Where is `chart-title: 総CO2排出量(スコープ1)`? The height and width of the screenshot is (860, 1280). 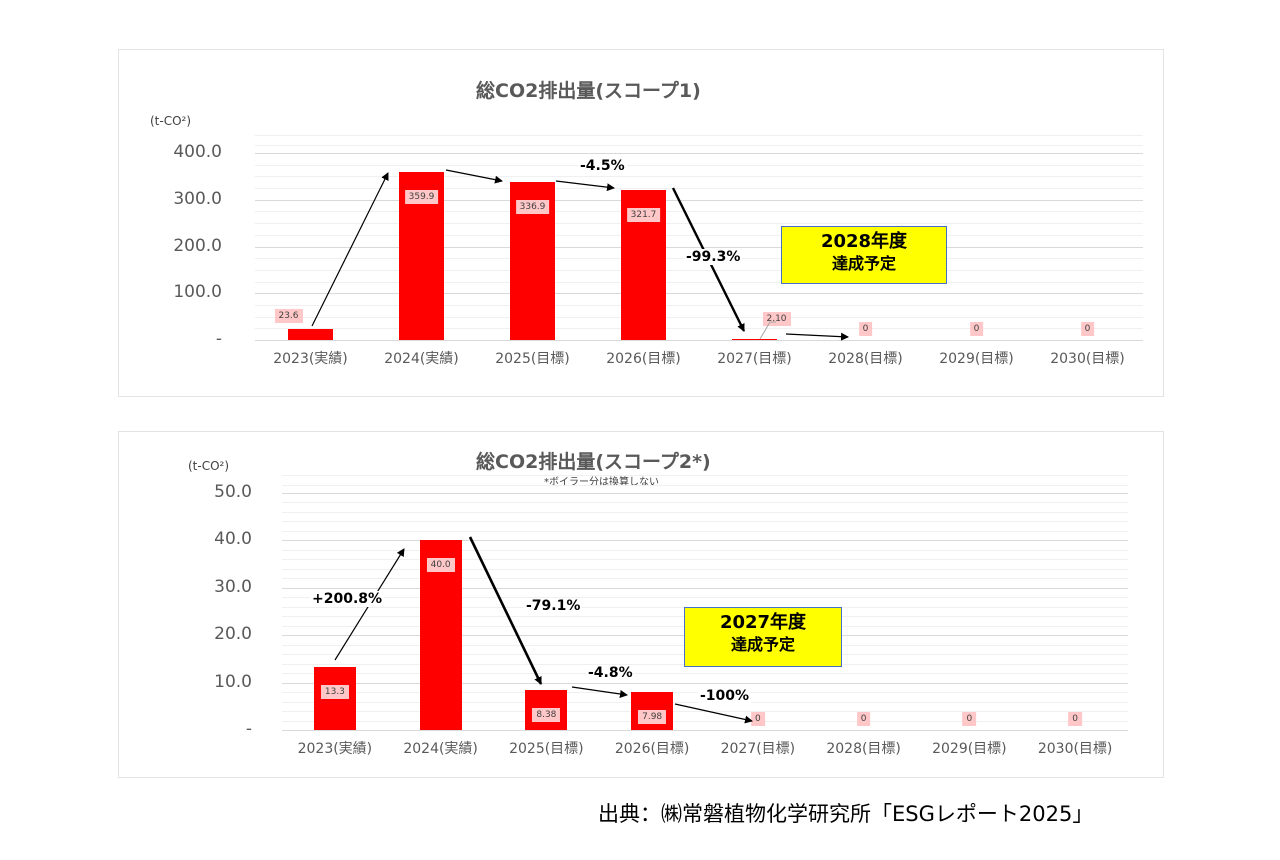
chart-title: 総CO2排出量(スコープ1) is located at coordinates (588, 91).